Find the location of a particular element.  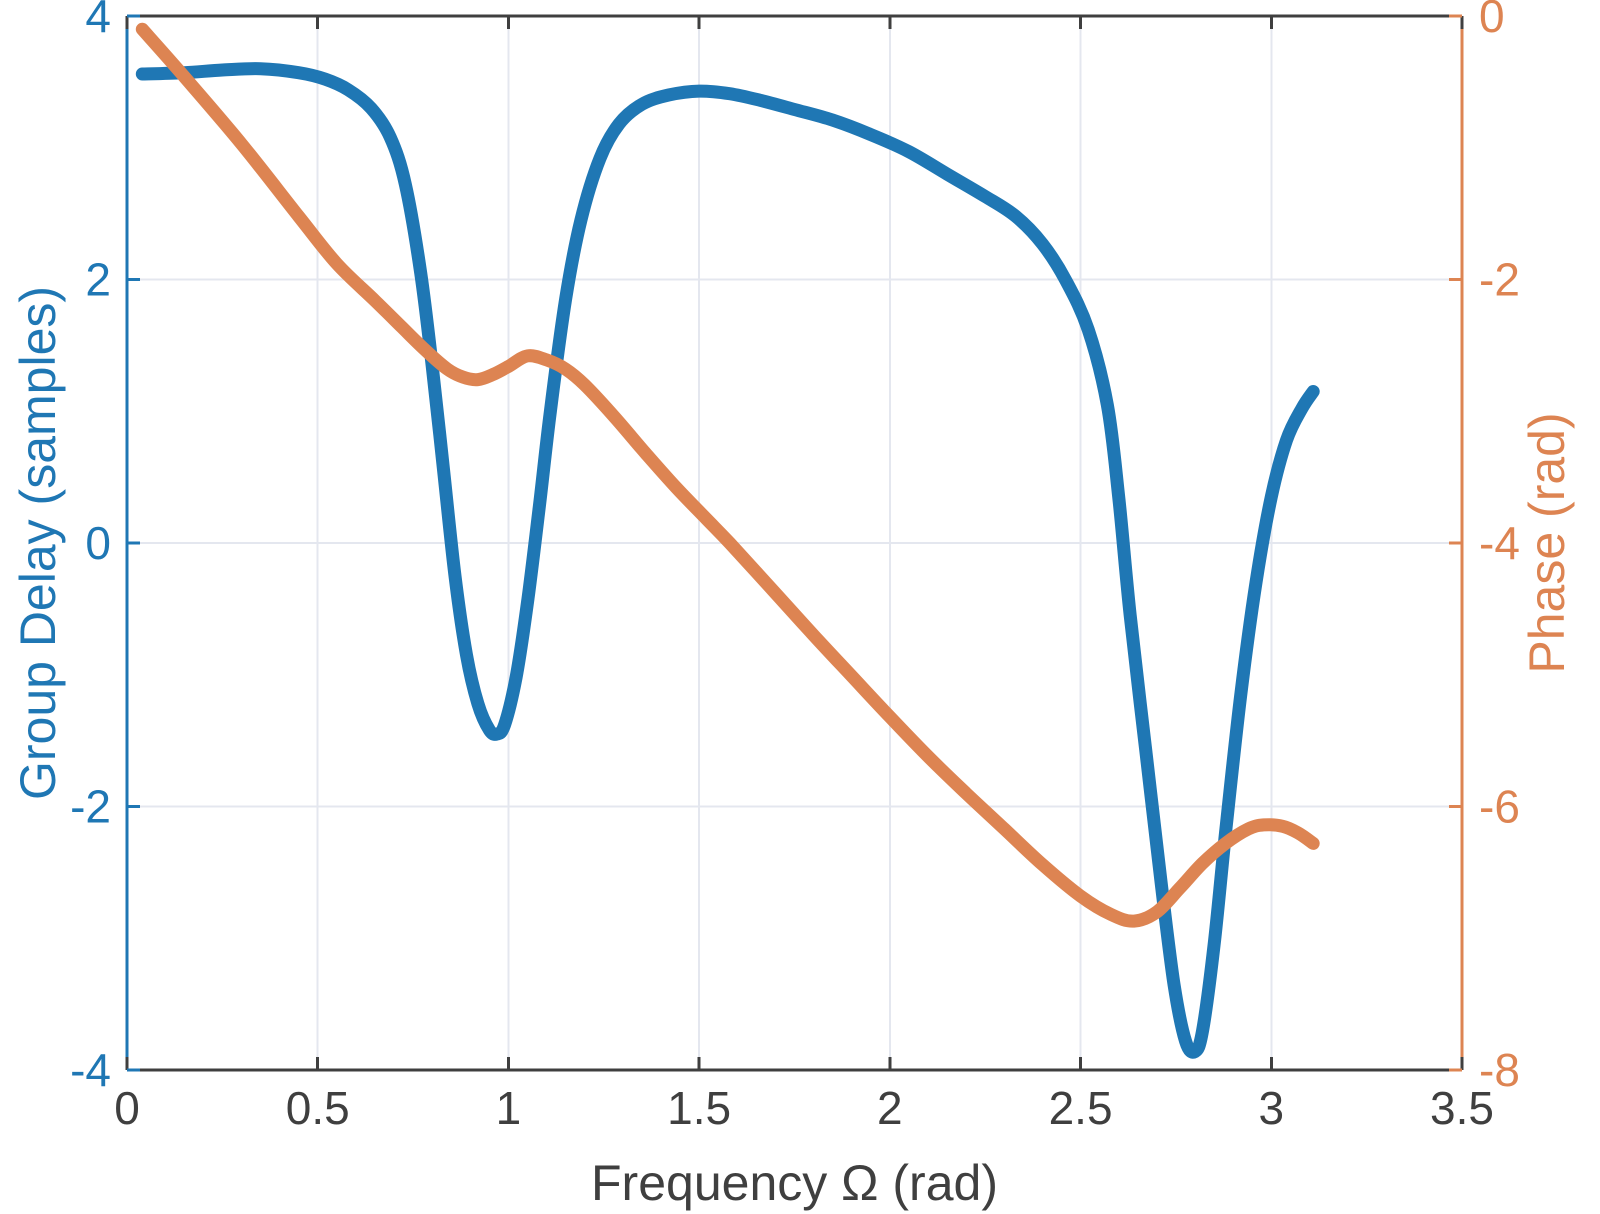

right-y-tick-label: 0 is located at coordinates (1492, 21).